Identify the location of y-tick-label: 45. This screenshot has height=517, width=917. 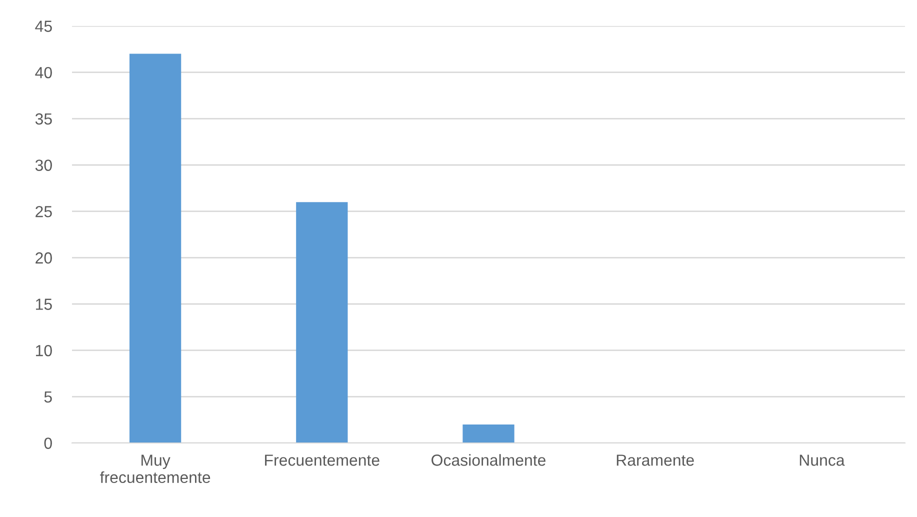
(43, 26).